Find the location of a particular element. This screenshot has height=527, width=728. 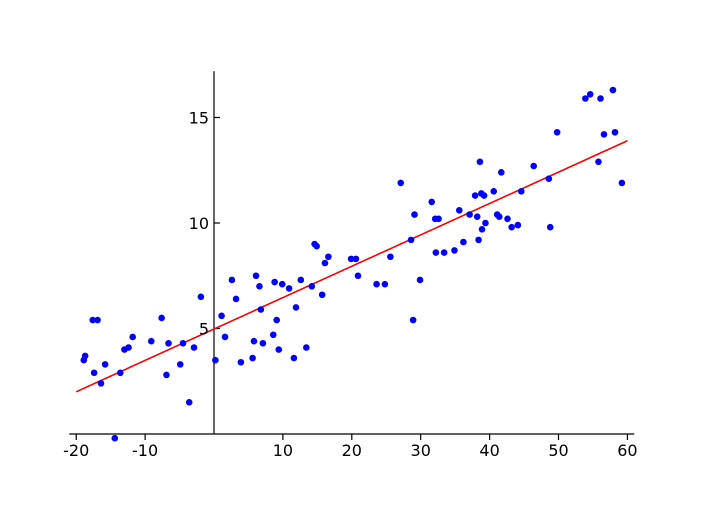

y-tick-label: 10 is located at coordinates (199, 223).